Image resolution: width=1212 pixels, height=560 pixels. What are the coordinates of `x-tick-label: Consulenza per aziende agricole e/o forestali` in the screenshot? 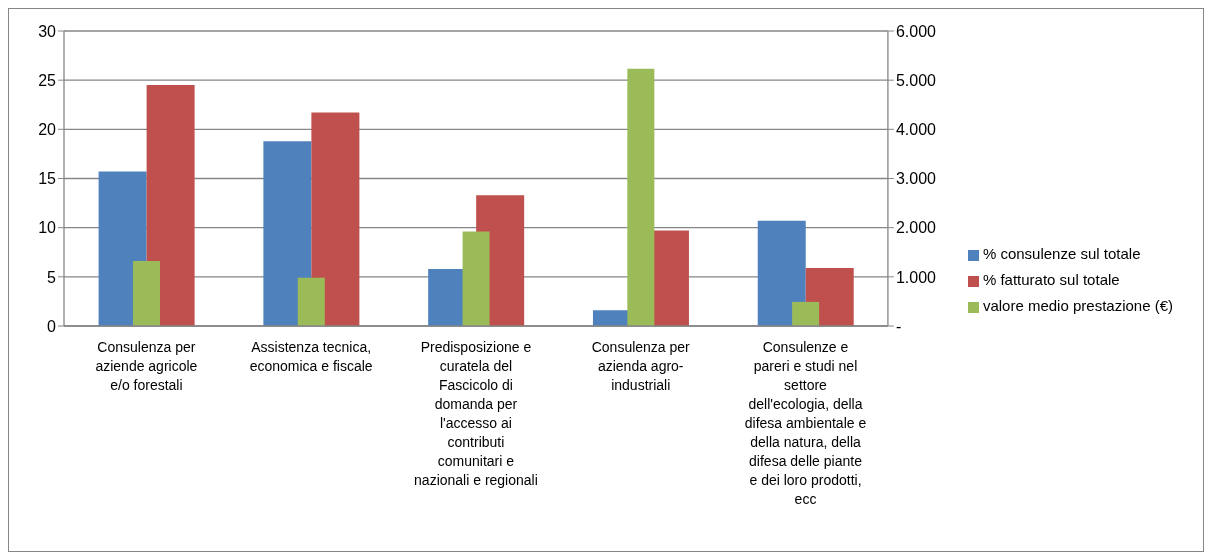 It's located at (146, 366).